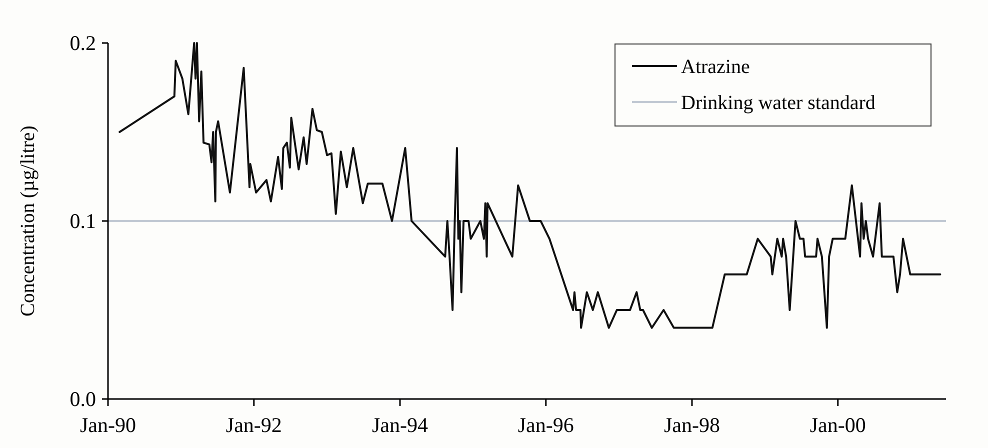  I want to click on legend-label: Drinking water standard, so click(778, 103).